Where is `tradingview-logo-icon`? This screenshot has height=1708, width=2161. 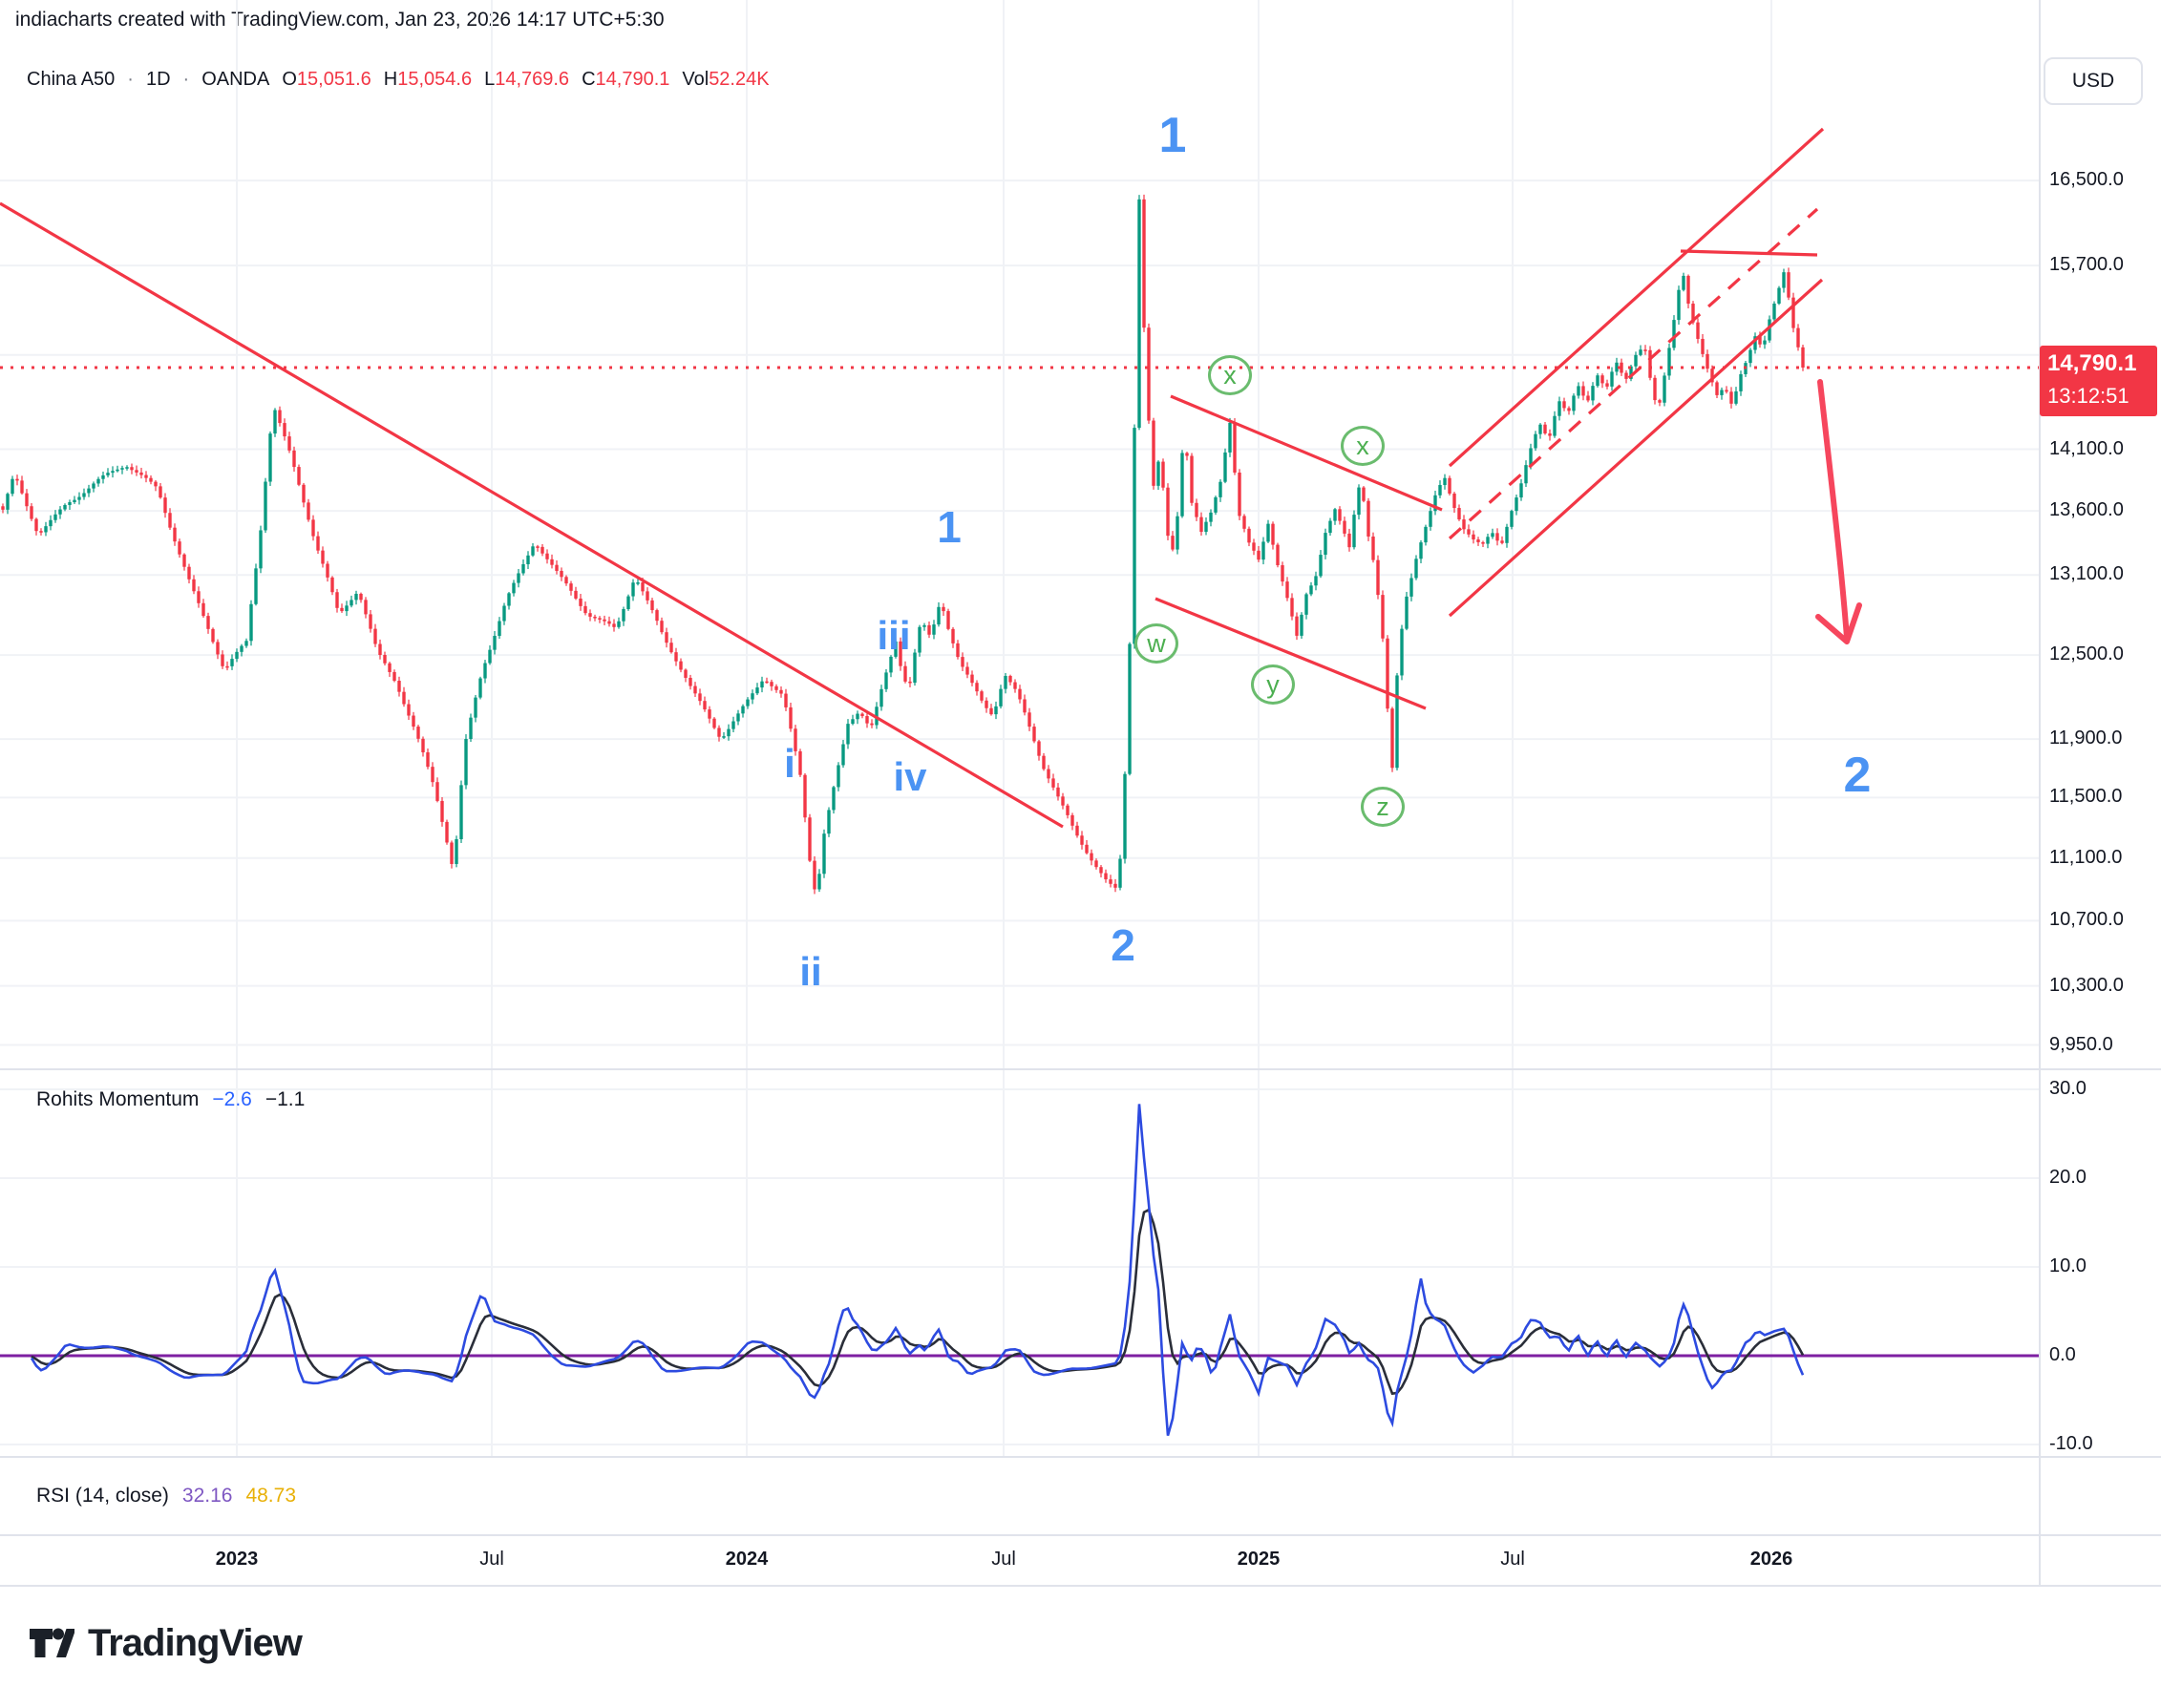 tradingview-logo-icon is located at coordinates (52, 1643).